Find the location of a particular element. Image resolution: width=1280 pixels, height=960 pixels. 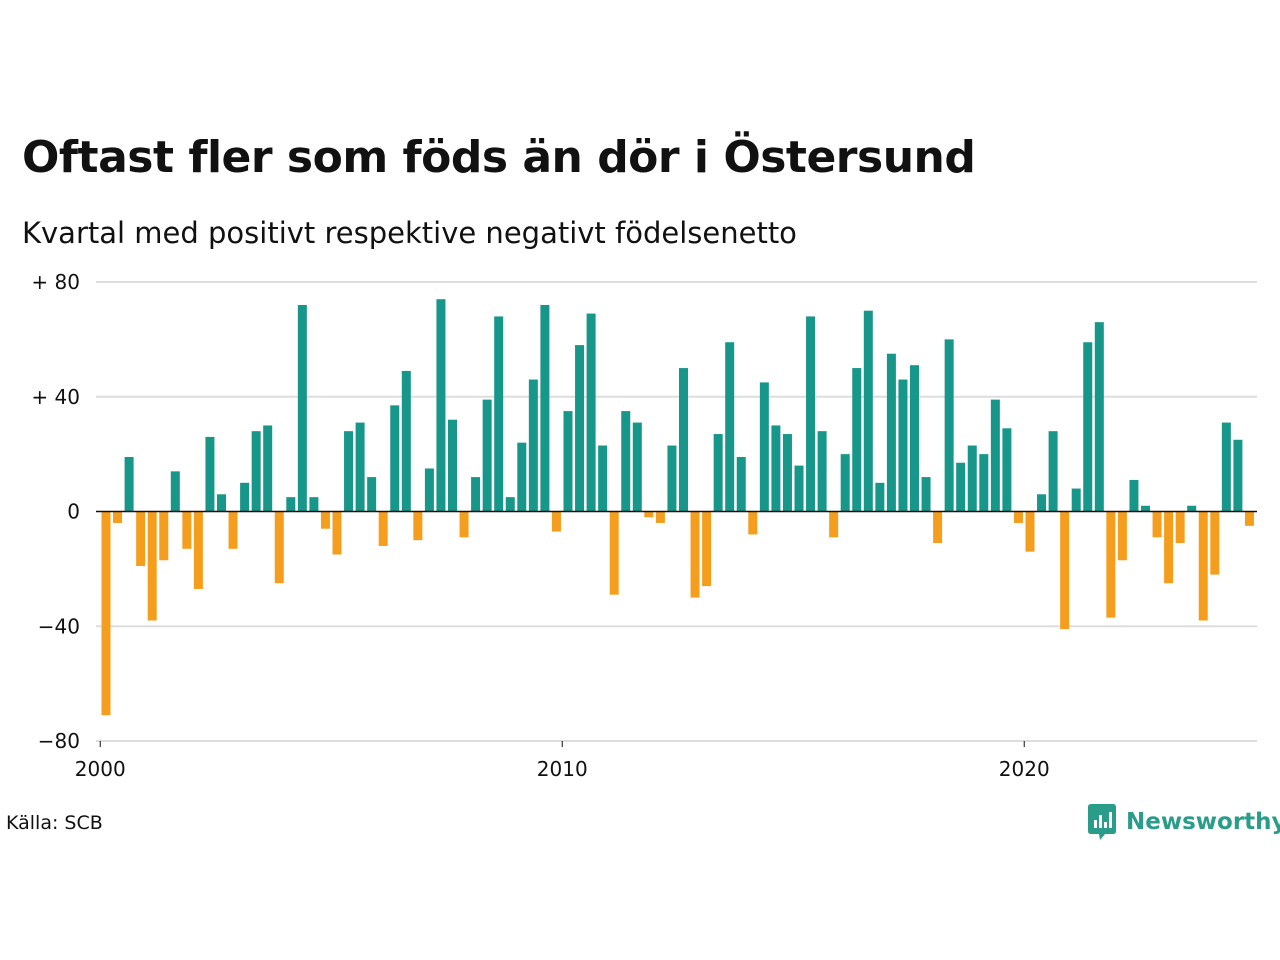

y-tick-label: −80 is located at coordinates (59, 741).